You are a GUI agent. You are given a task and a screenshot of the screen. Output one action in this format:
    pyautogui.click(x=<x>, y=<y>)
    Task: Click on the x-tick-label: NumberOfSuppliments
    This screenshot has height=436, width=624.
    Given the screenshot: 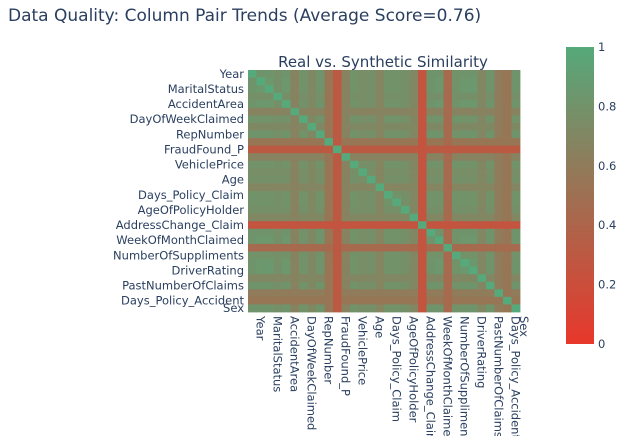 What is the action you would take?
    pyautogui.click(x=464, y=376)
    